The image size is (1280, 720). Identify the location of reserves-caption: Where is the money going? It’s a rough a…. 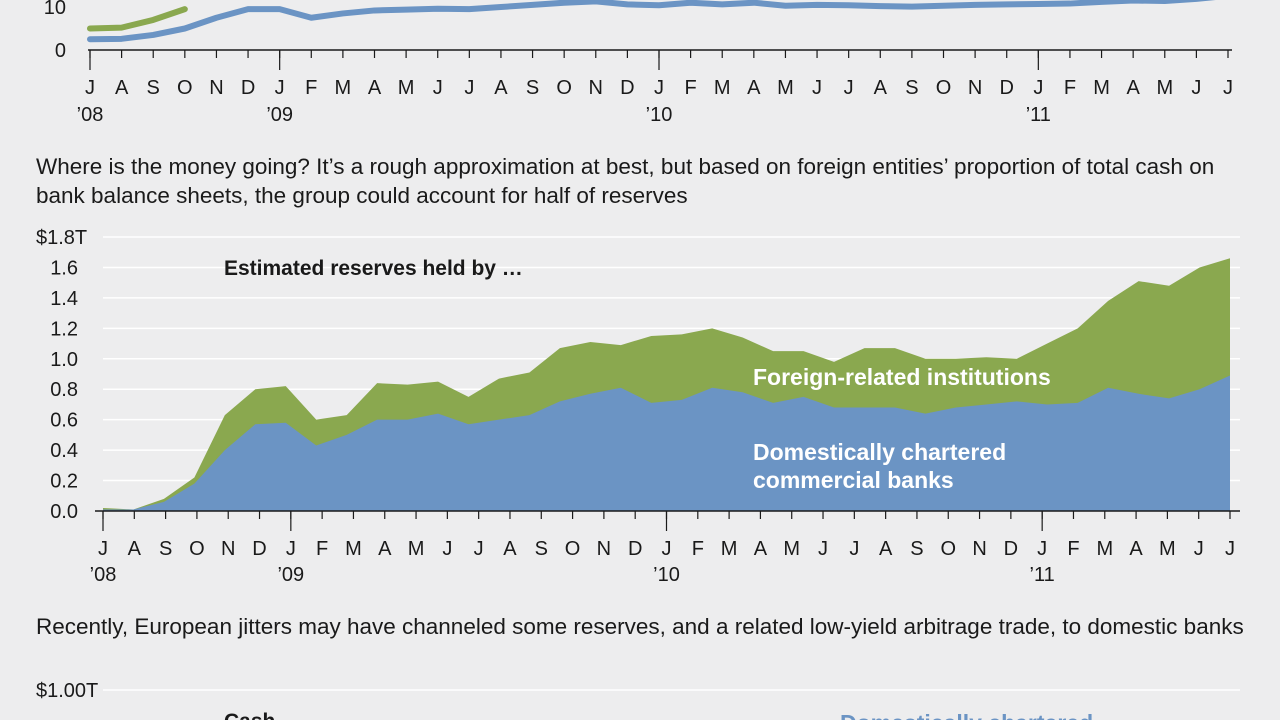
(625, 181).